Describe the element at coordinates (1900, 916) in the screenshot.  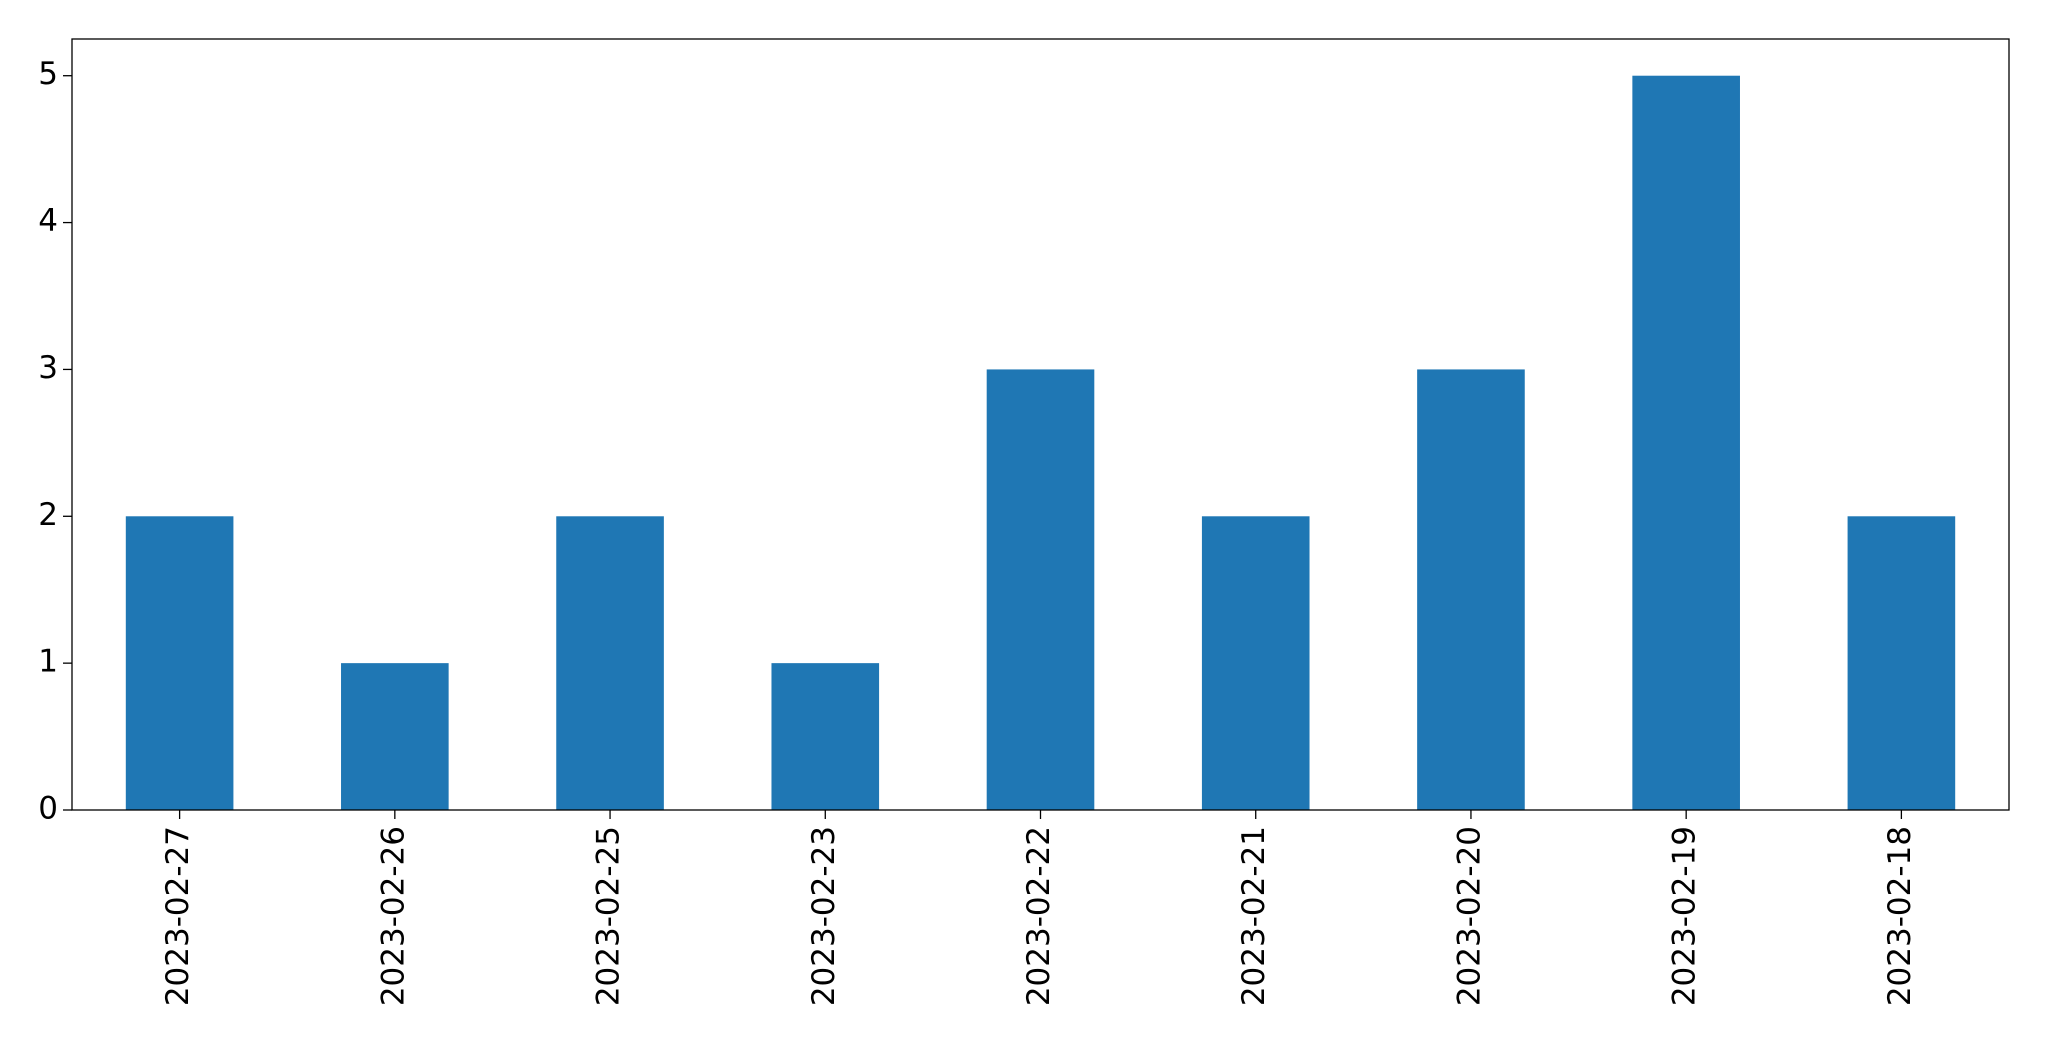
I see `x-tick-label: 2023-02-18` at that location.